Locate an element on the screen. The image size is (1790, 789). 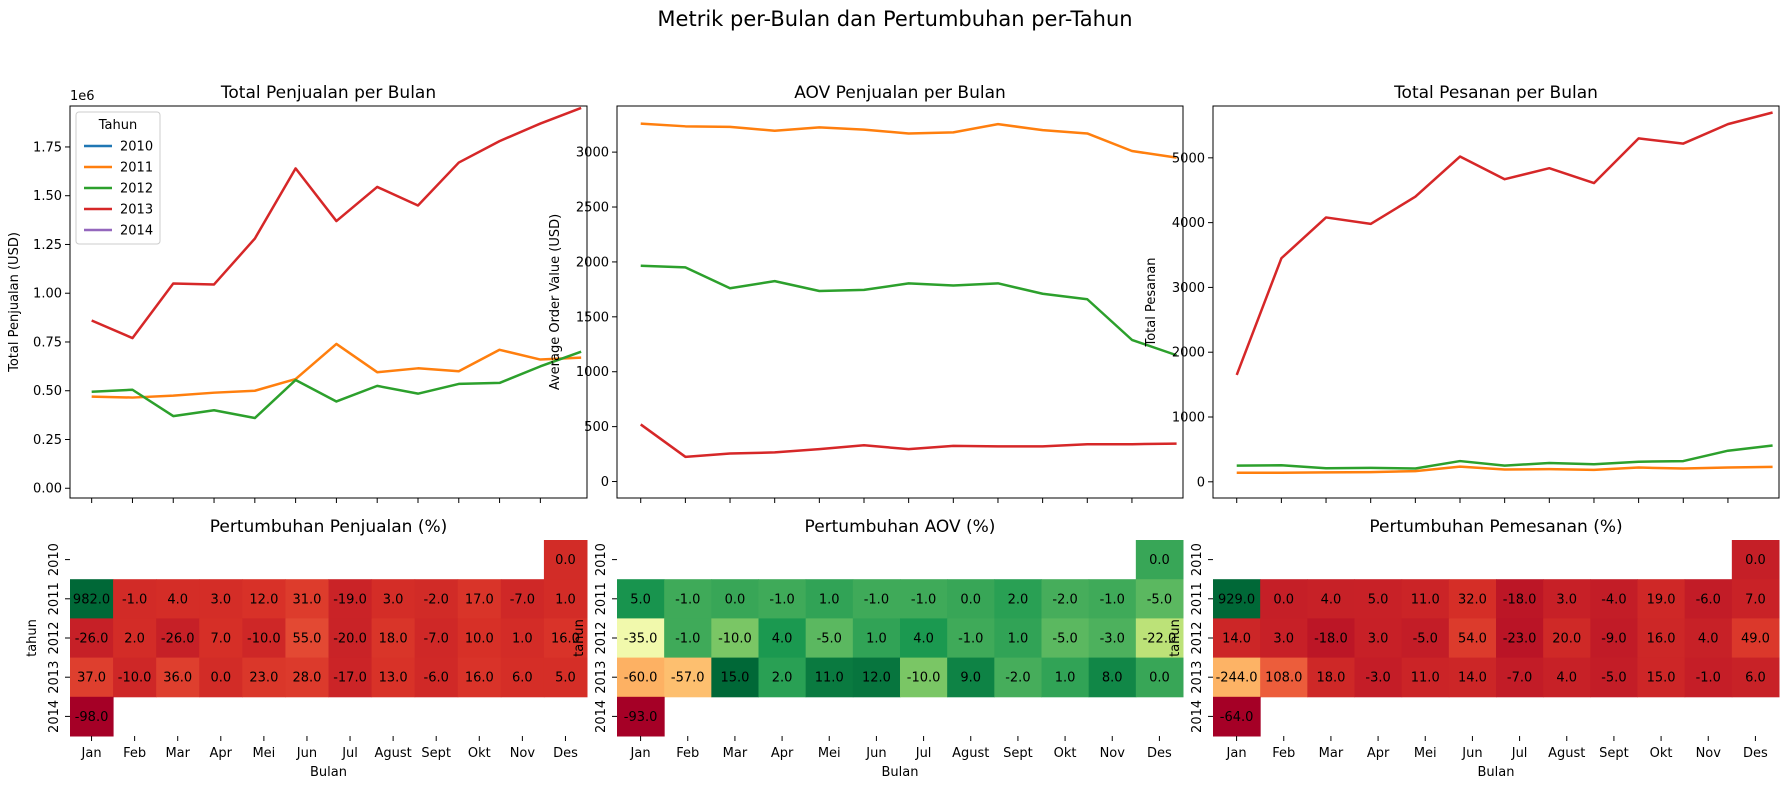
chart-title: Total Pesanan per Bulan is located at coordinates (1495, 93).